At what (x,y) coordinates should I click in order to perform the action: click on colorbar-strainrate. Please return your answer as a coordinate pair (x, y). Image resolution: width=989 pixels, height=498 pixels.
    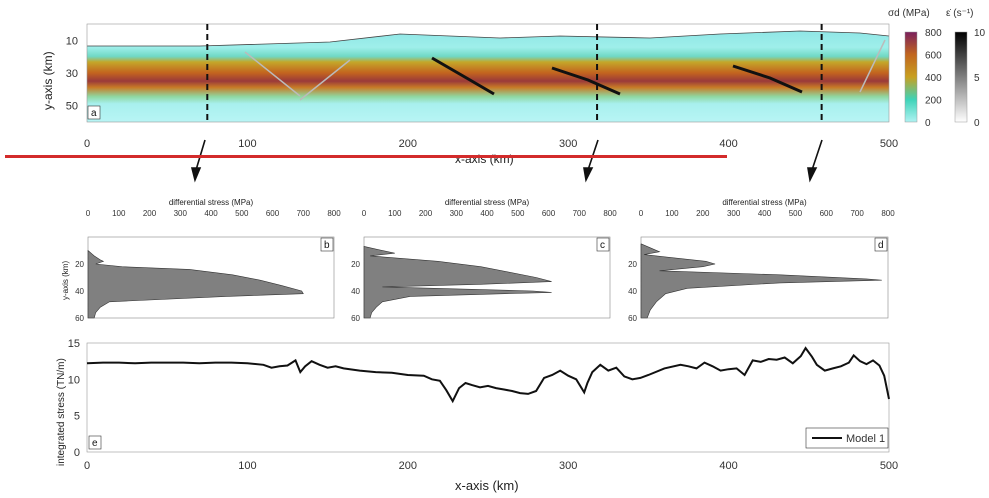
    Looking at the image, I should click on (961, 77).